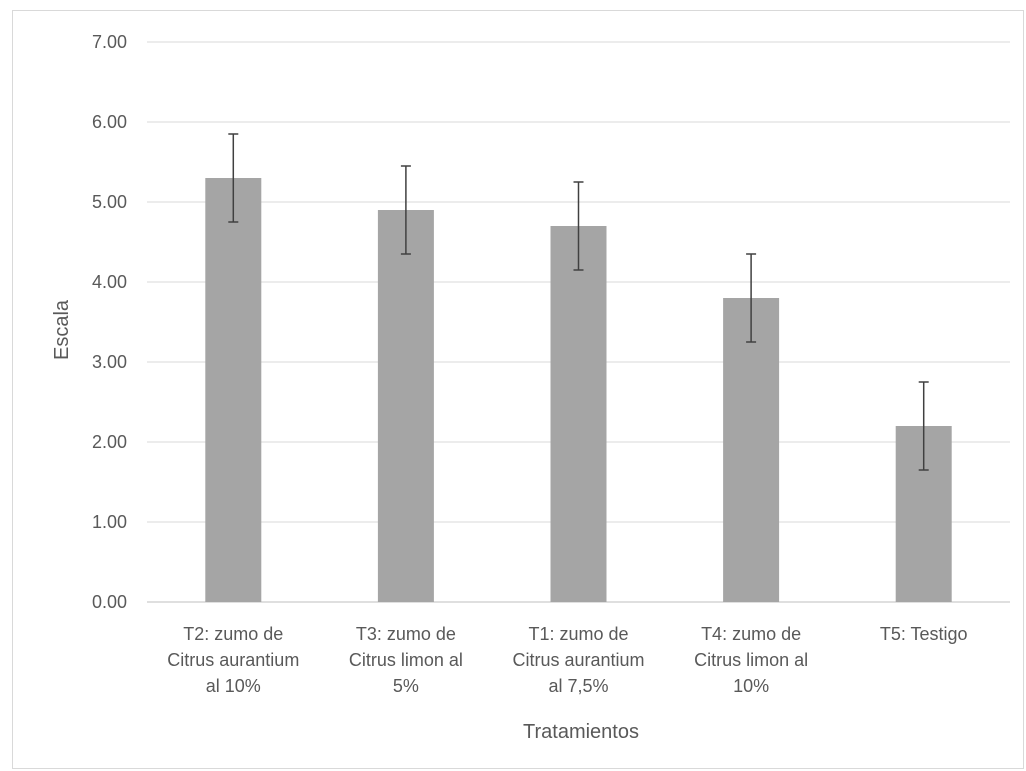 The image size is (1026, 771). I want to click on x-axis-title: Tratamientos, so click(581, 732).